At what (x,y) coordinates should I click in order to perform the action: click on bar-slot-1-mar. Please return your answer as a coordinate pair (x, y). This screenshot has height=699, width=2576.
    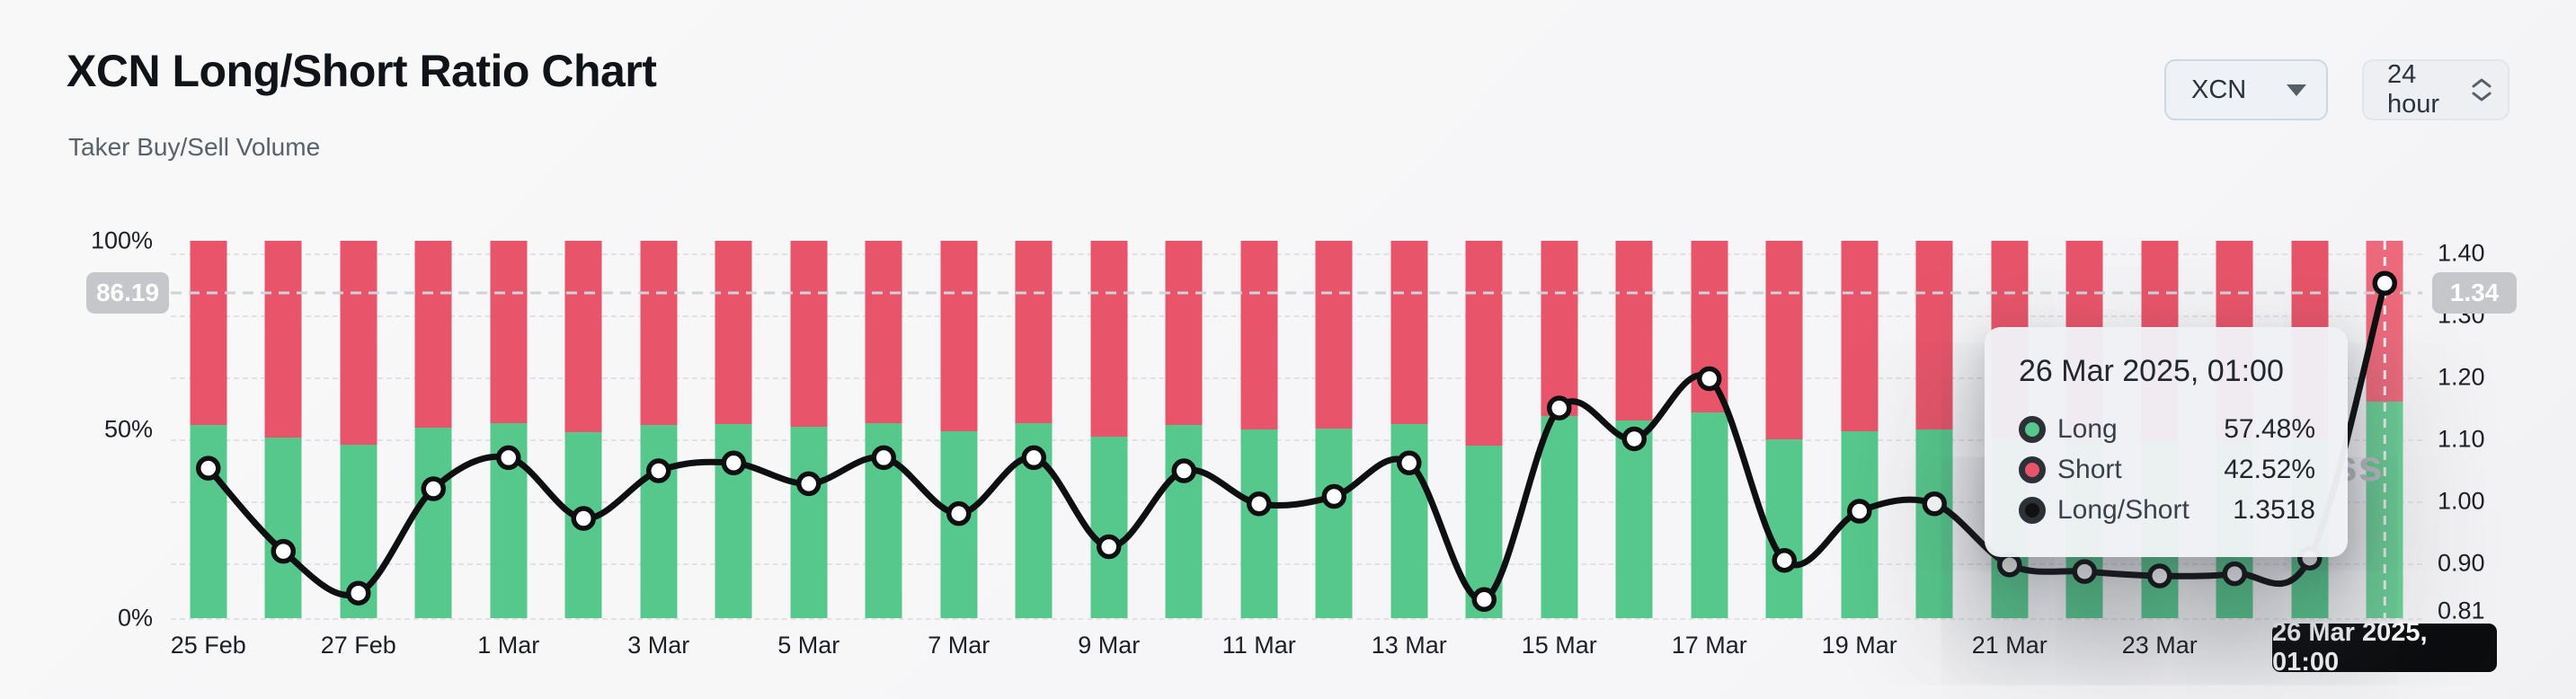
    Looking at the image, I should click on (509, 429).